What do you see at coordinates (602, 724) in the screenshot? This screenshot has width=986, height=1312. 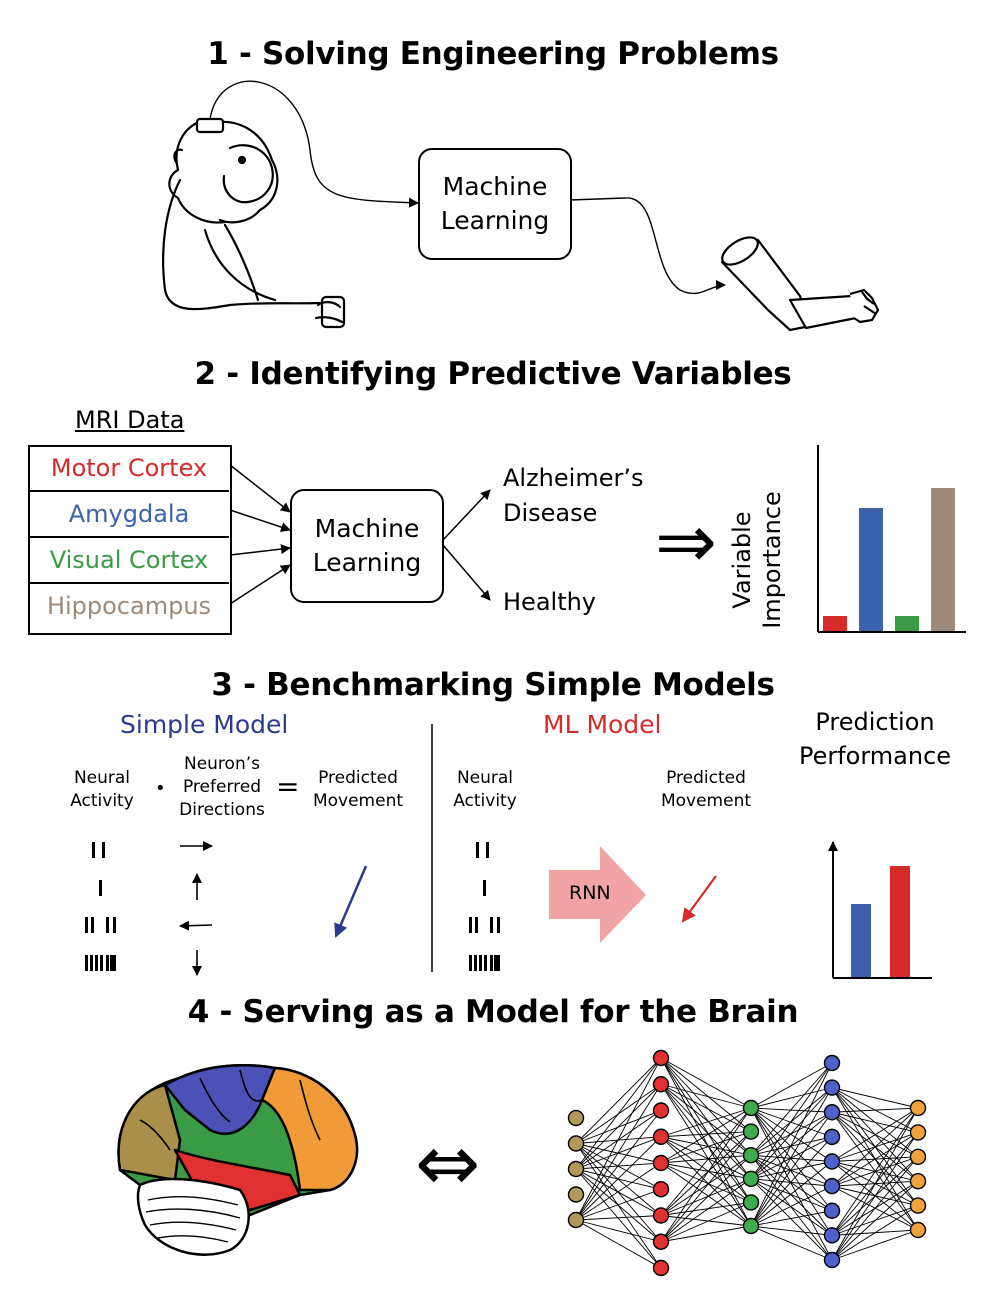 I see `ml-model-label: ML Model` at bounding box center [602, 724].